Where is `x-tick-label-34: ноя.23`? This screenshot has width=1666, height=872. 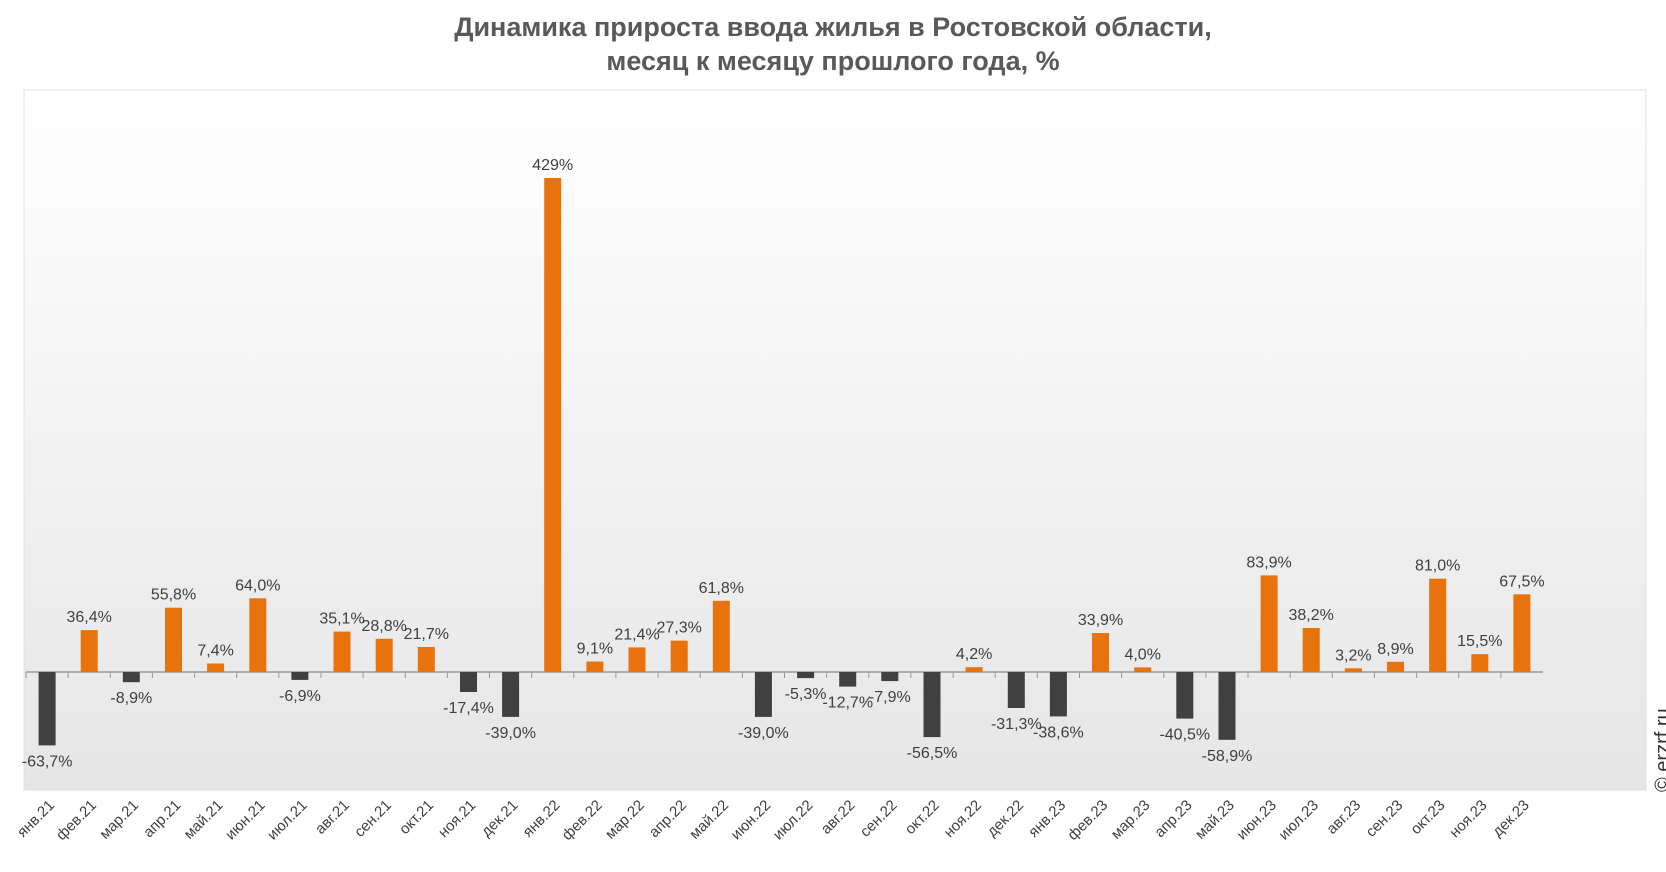
x-tick-label-34: ноя.23 is located at coordinates (1468, 819).